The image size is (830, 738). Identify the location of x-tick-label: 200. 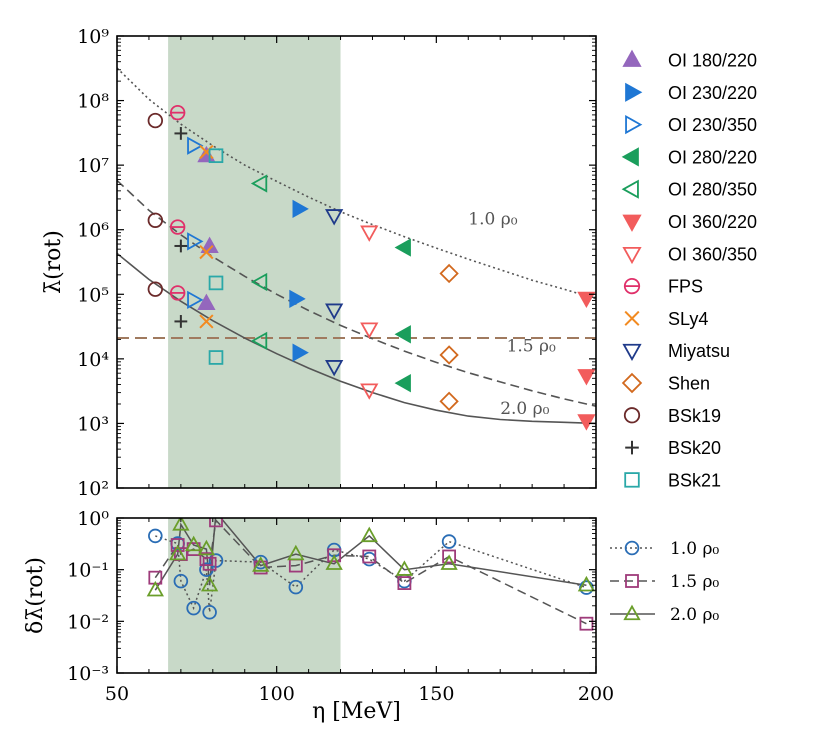
(596, 694).